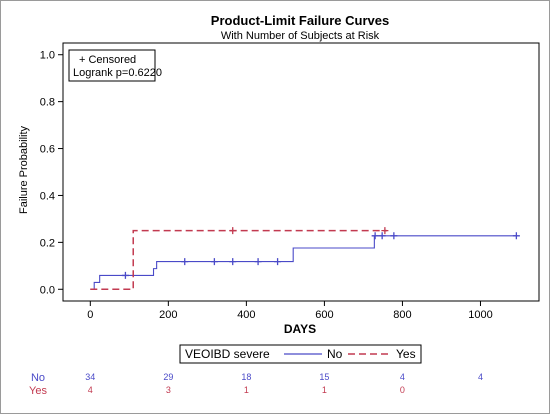 The height and width of the screenshot is (414, 550). What do you see at coordinates (227, 354) in the screenshot?
I see `legend-title: VEOIBD severe` at bounding box center [227, 354].